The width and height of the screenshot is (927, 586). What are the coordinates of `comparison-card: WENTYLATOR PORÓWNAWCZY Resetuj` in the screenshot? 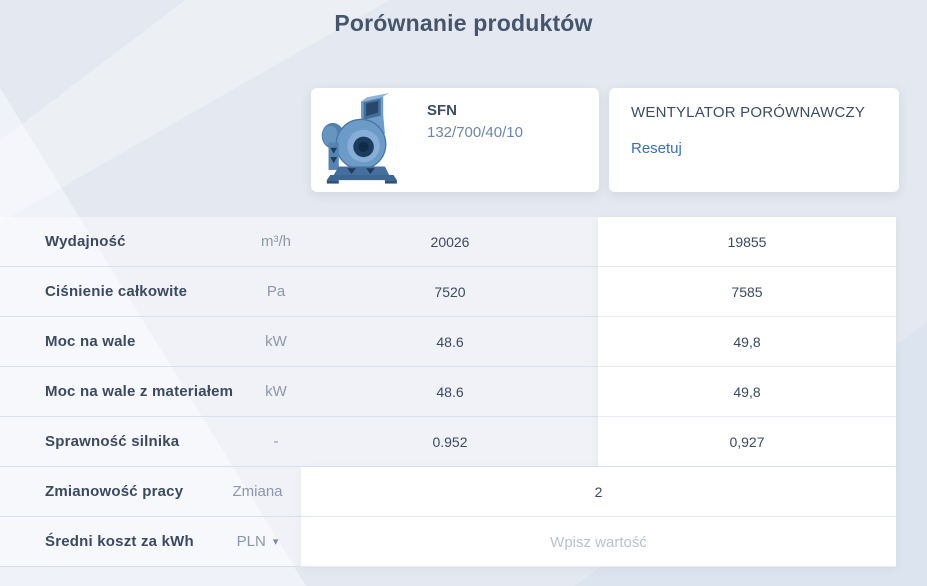 It's located at (754, 140).